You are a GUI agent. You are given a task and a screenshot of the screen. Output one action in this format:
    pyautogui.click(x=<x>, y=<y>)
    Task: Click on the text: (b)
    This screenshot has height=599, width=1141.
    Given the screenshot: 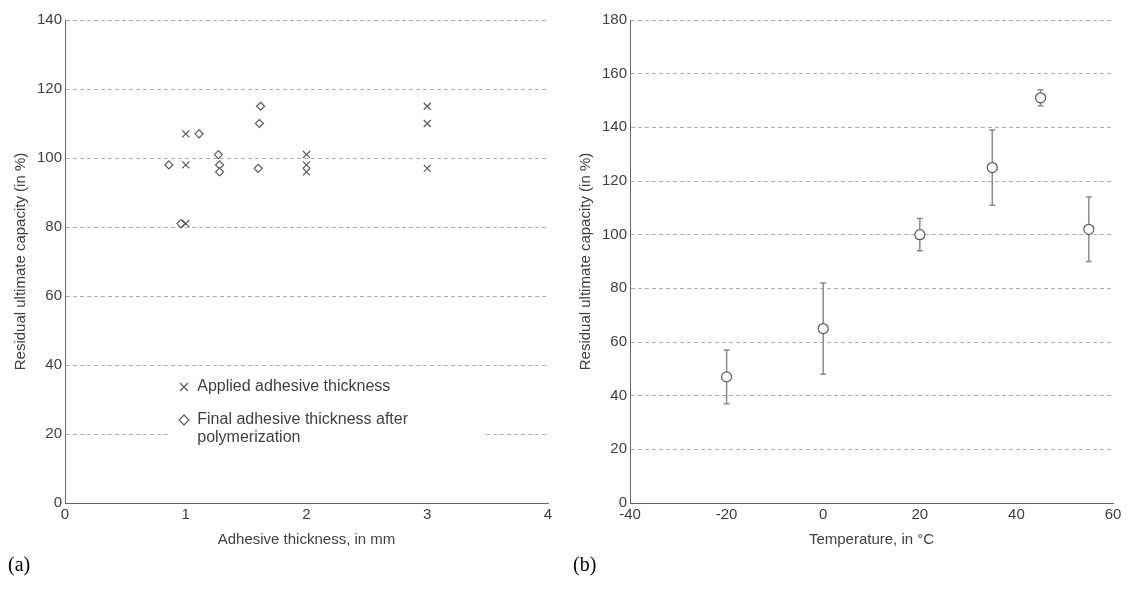 What is the action you would take?
    pyautogui.click(x=585, y=564)
    